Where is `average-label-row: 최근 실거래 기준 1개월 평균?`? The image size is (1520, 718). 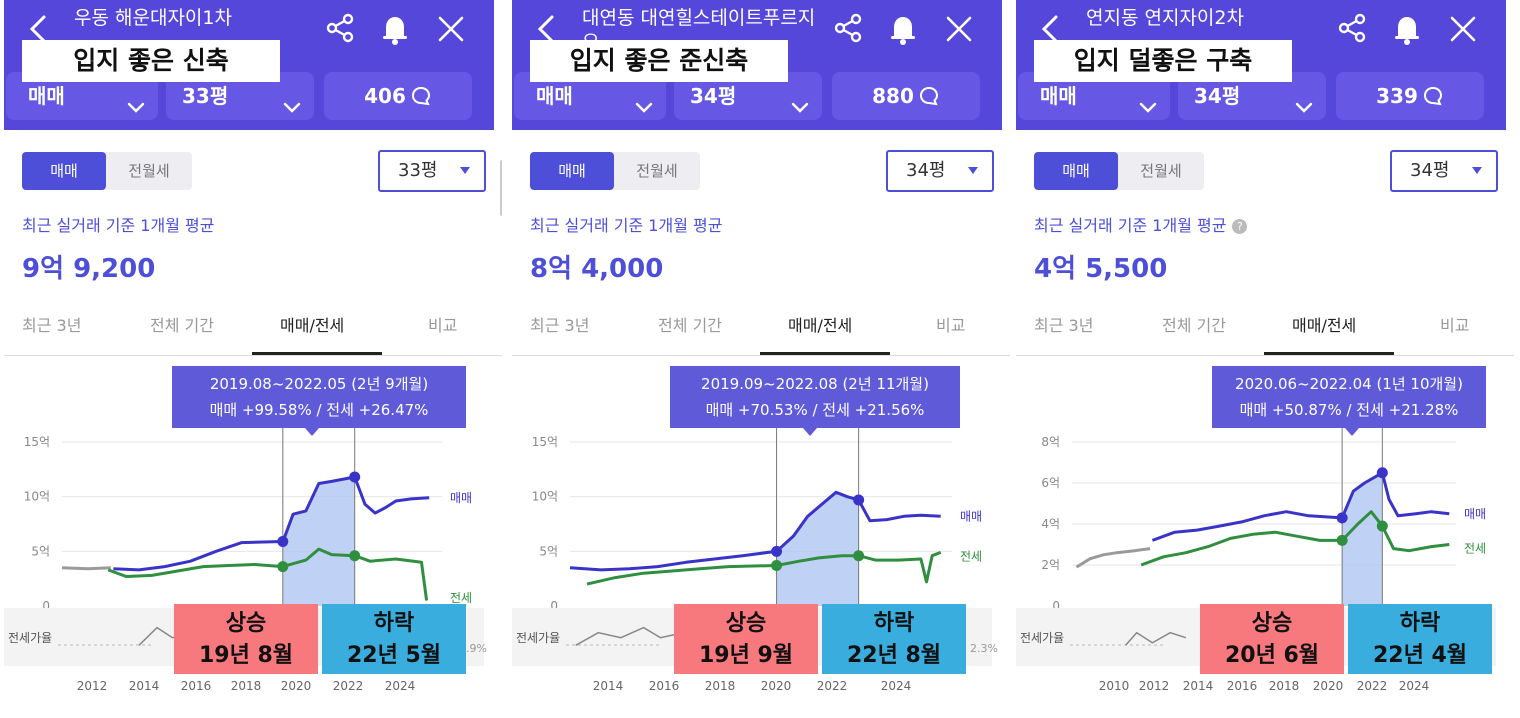 average-label-row: 최근 실거래 기준 1개월 평균? is located at coordinates (1141, 224).